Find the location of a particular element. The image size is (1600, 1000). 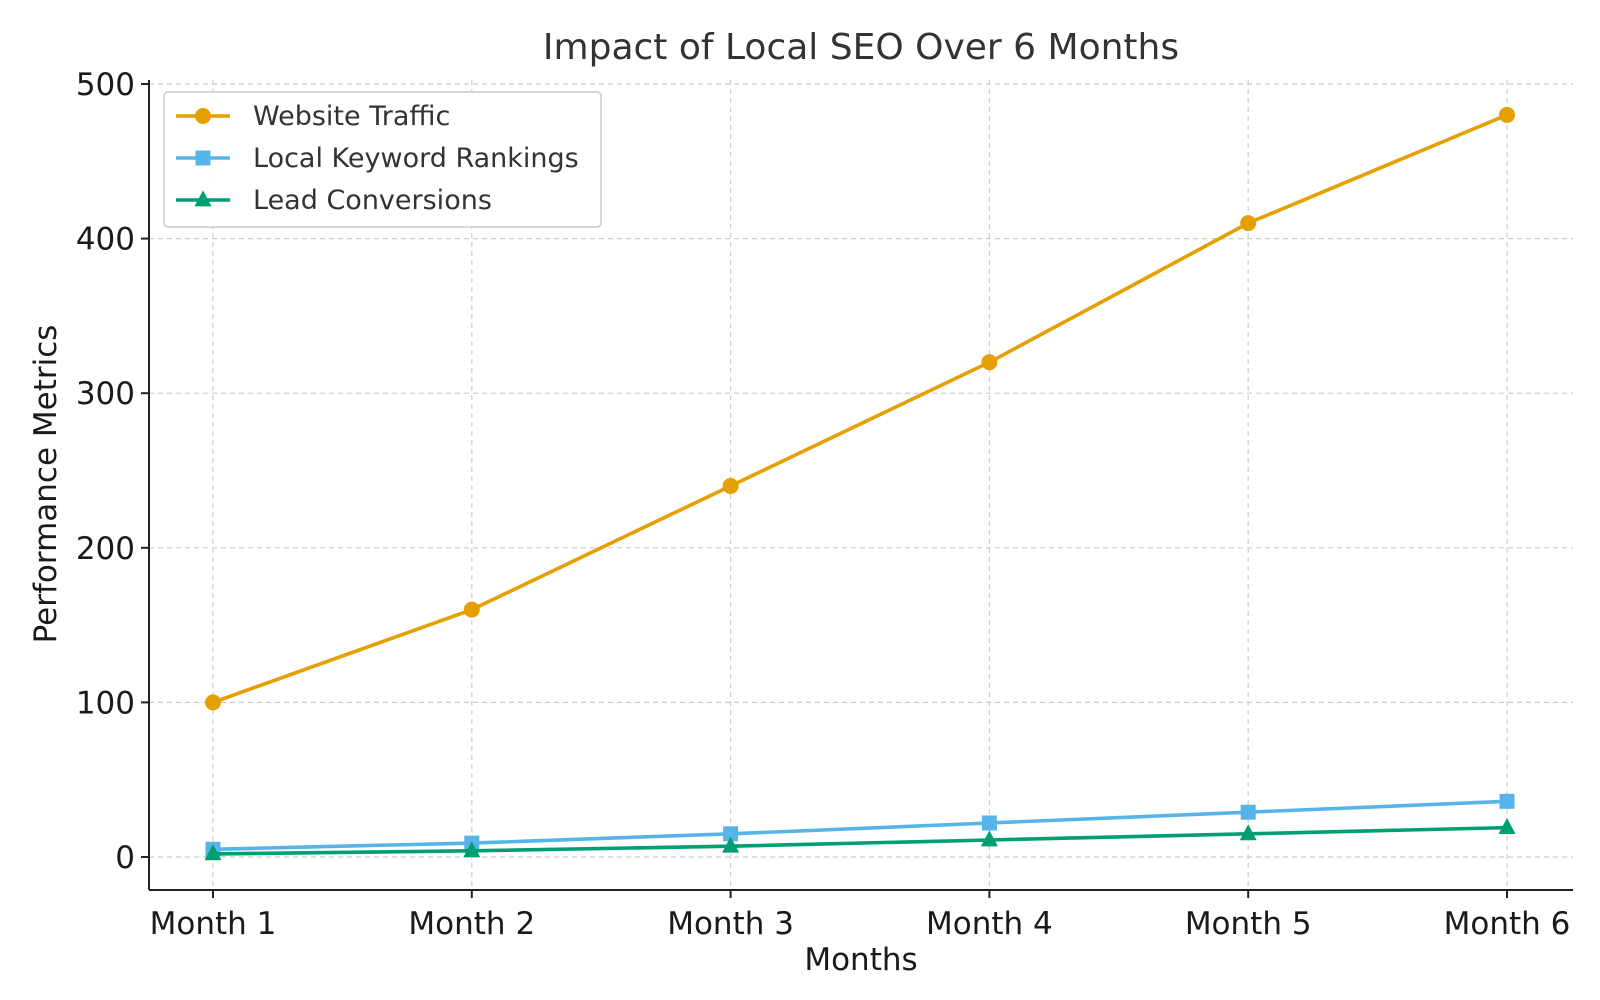

legend-label-local-keyword-rankings: Local Keyword Rankings is located at coordinates (416, 158).